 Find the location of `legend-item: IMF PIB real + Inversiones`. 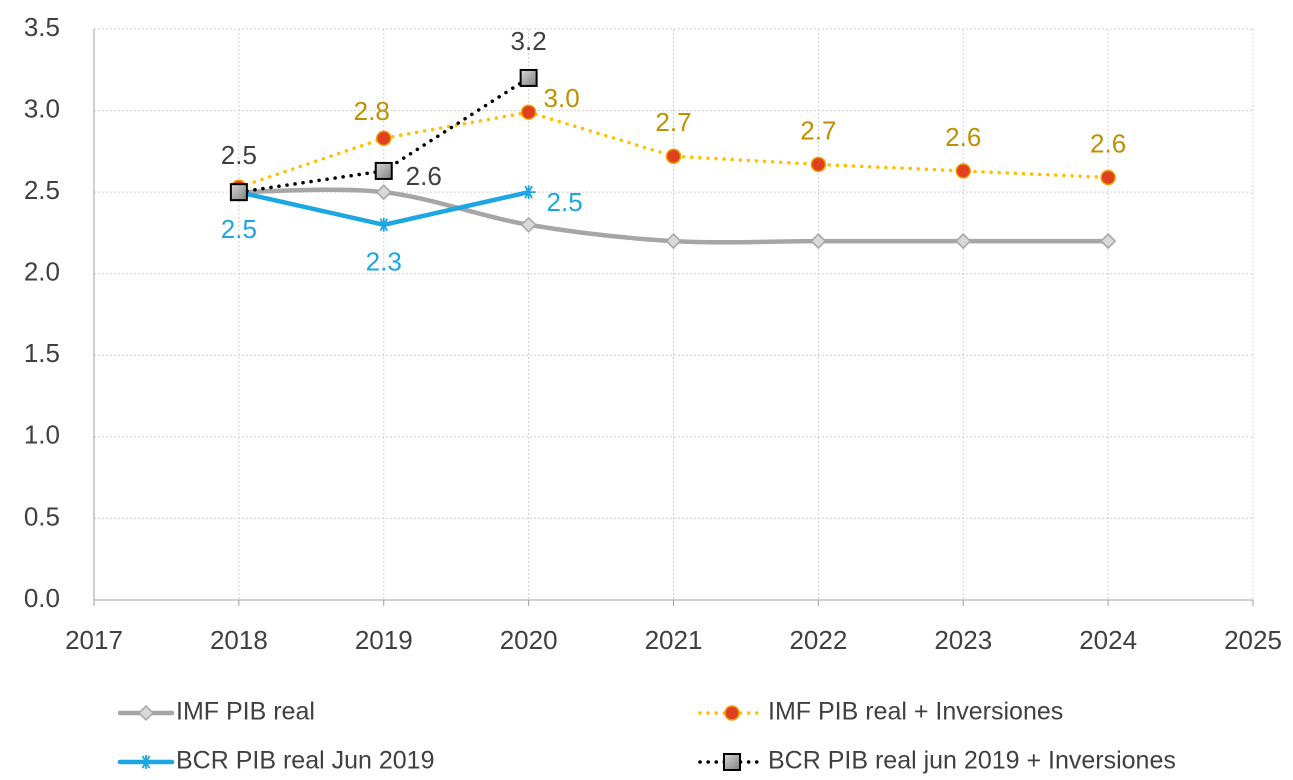

legend-item: IMF PIB real + Inversiones is located at coordinates (880, 712).